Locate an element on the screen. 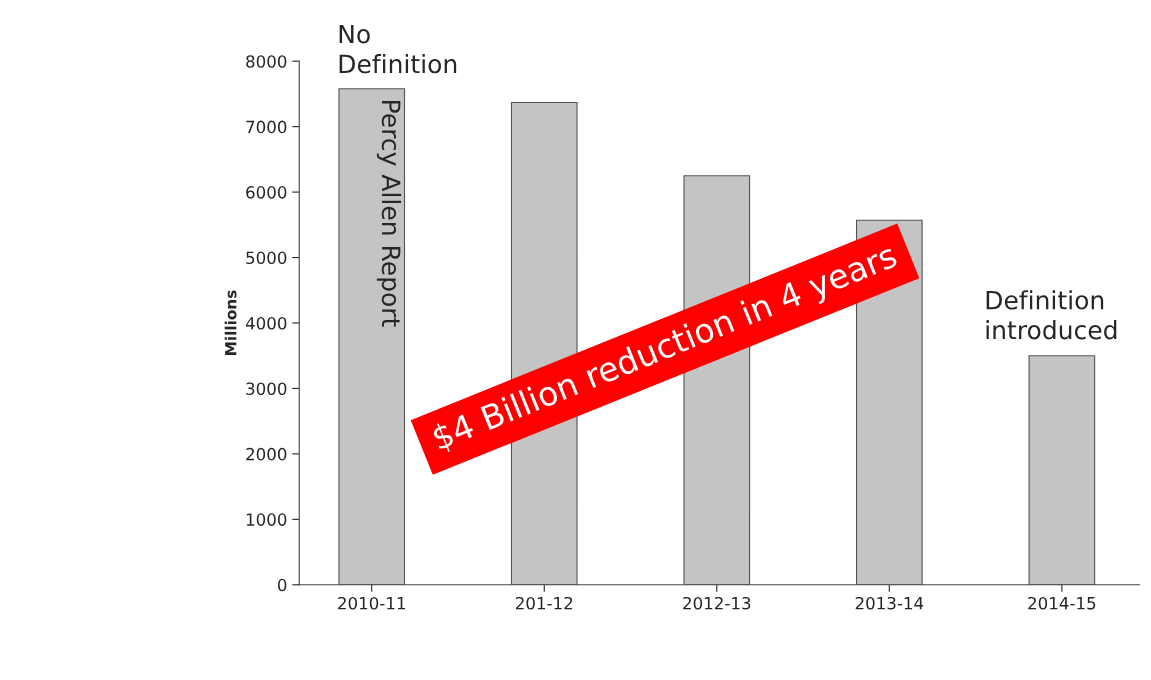  x-tick-label: 2010-11 is located at coordinates (371, 603).